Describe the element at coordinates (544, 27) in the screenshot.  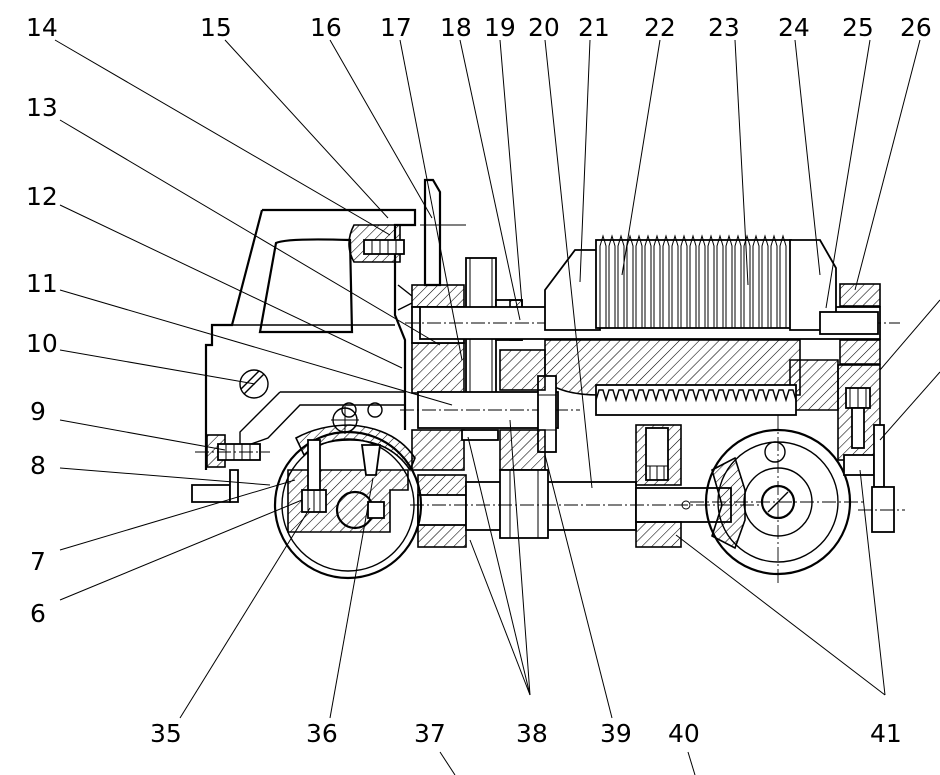
I see `callout-20: 20` at that location.